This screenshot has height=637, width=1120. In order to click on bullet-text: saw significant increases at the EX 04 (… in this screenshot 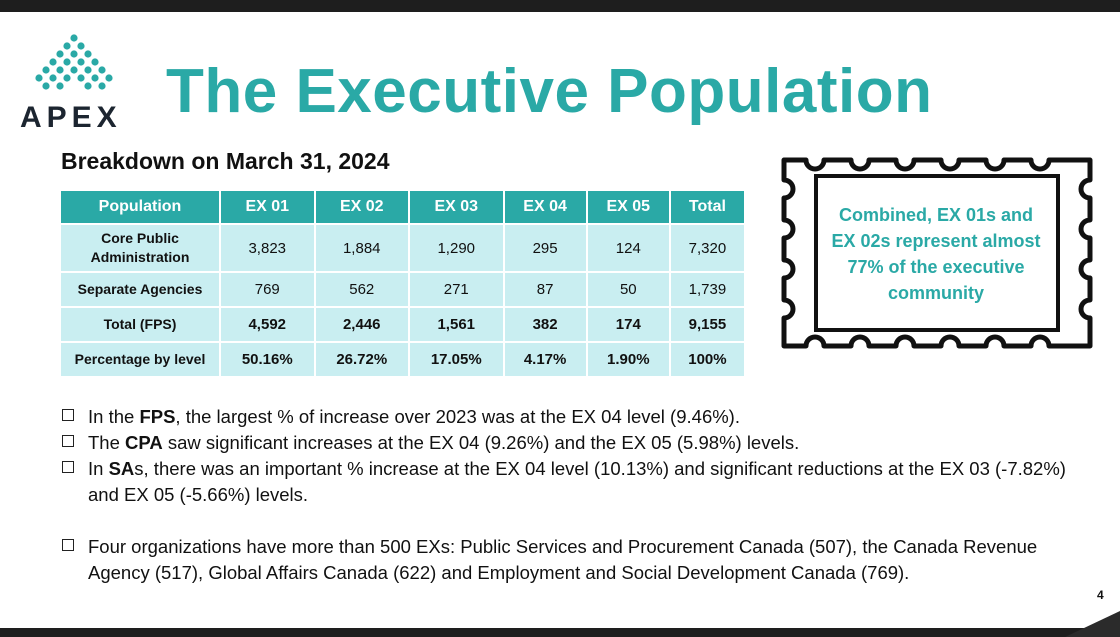, I will do `click(481, 442)`.